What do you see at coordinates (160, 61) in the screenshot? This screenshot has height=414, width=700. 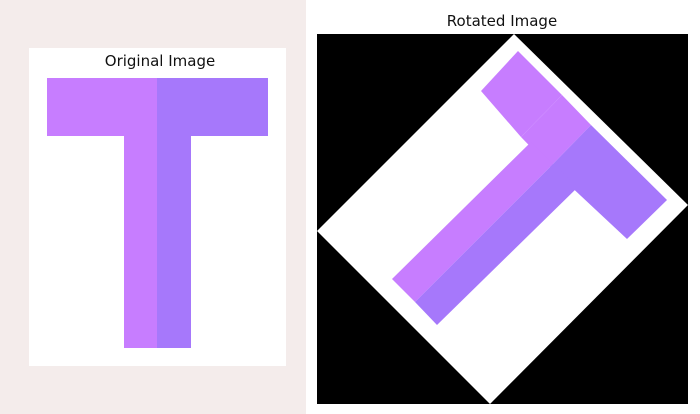 I see `original-image-title: Original Image` at bounding box center [160, 61].